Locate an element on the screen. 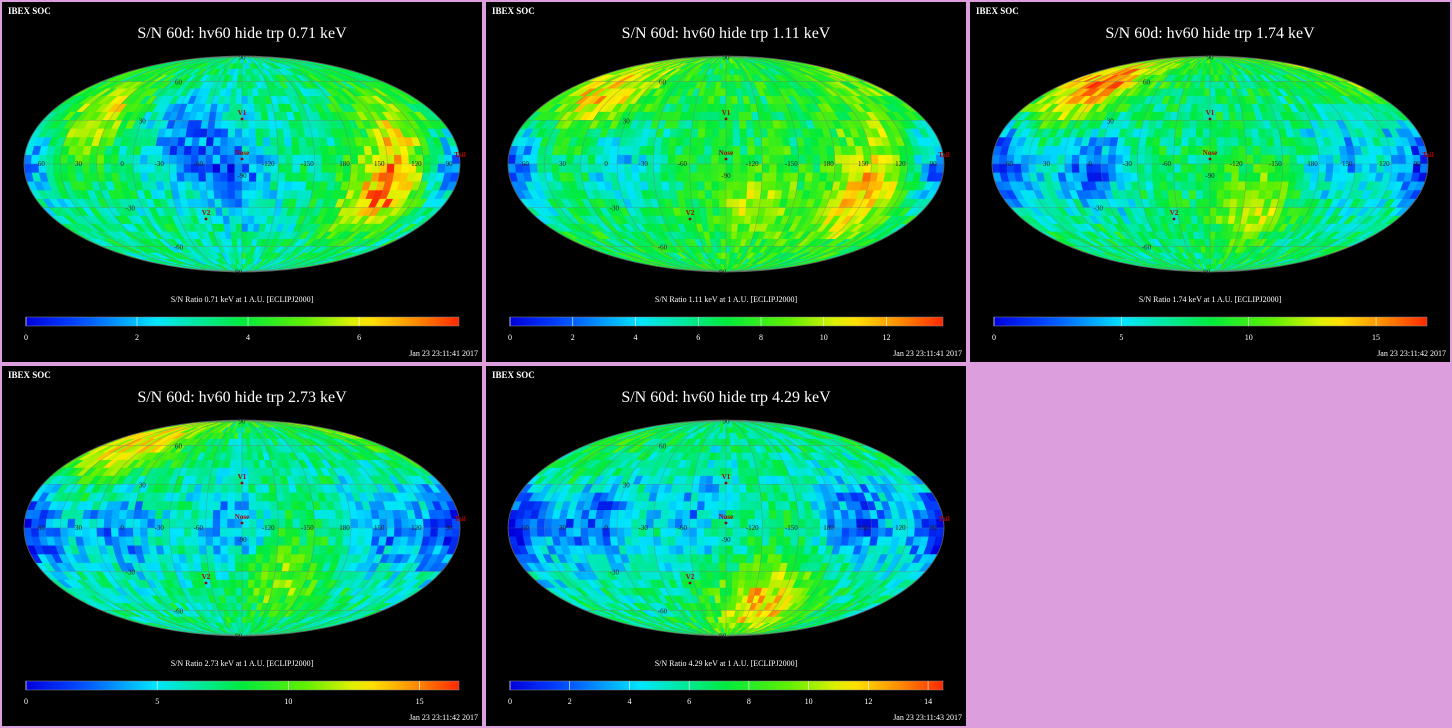  lon-label: -120 is located at coordinates (268, 164).